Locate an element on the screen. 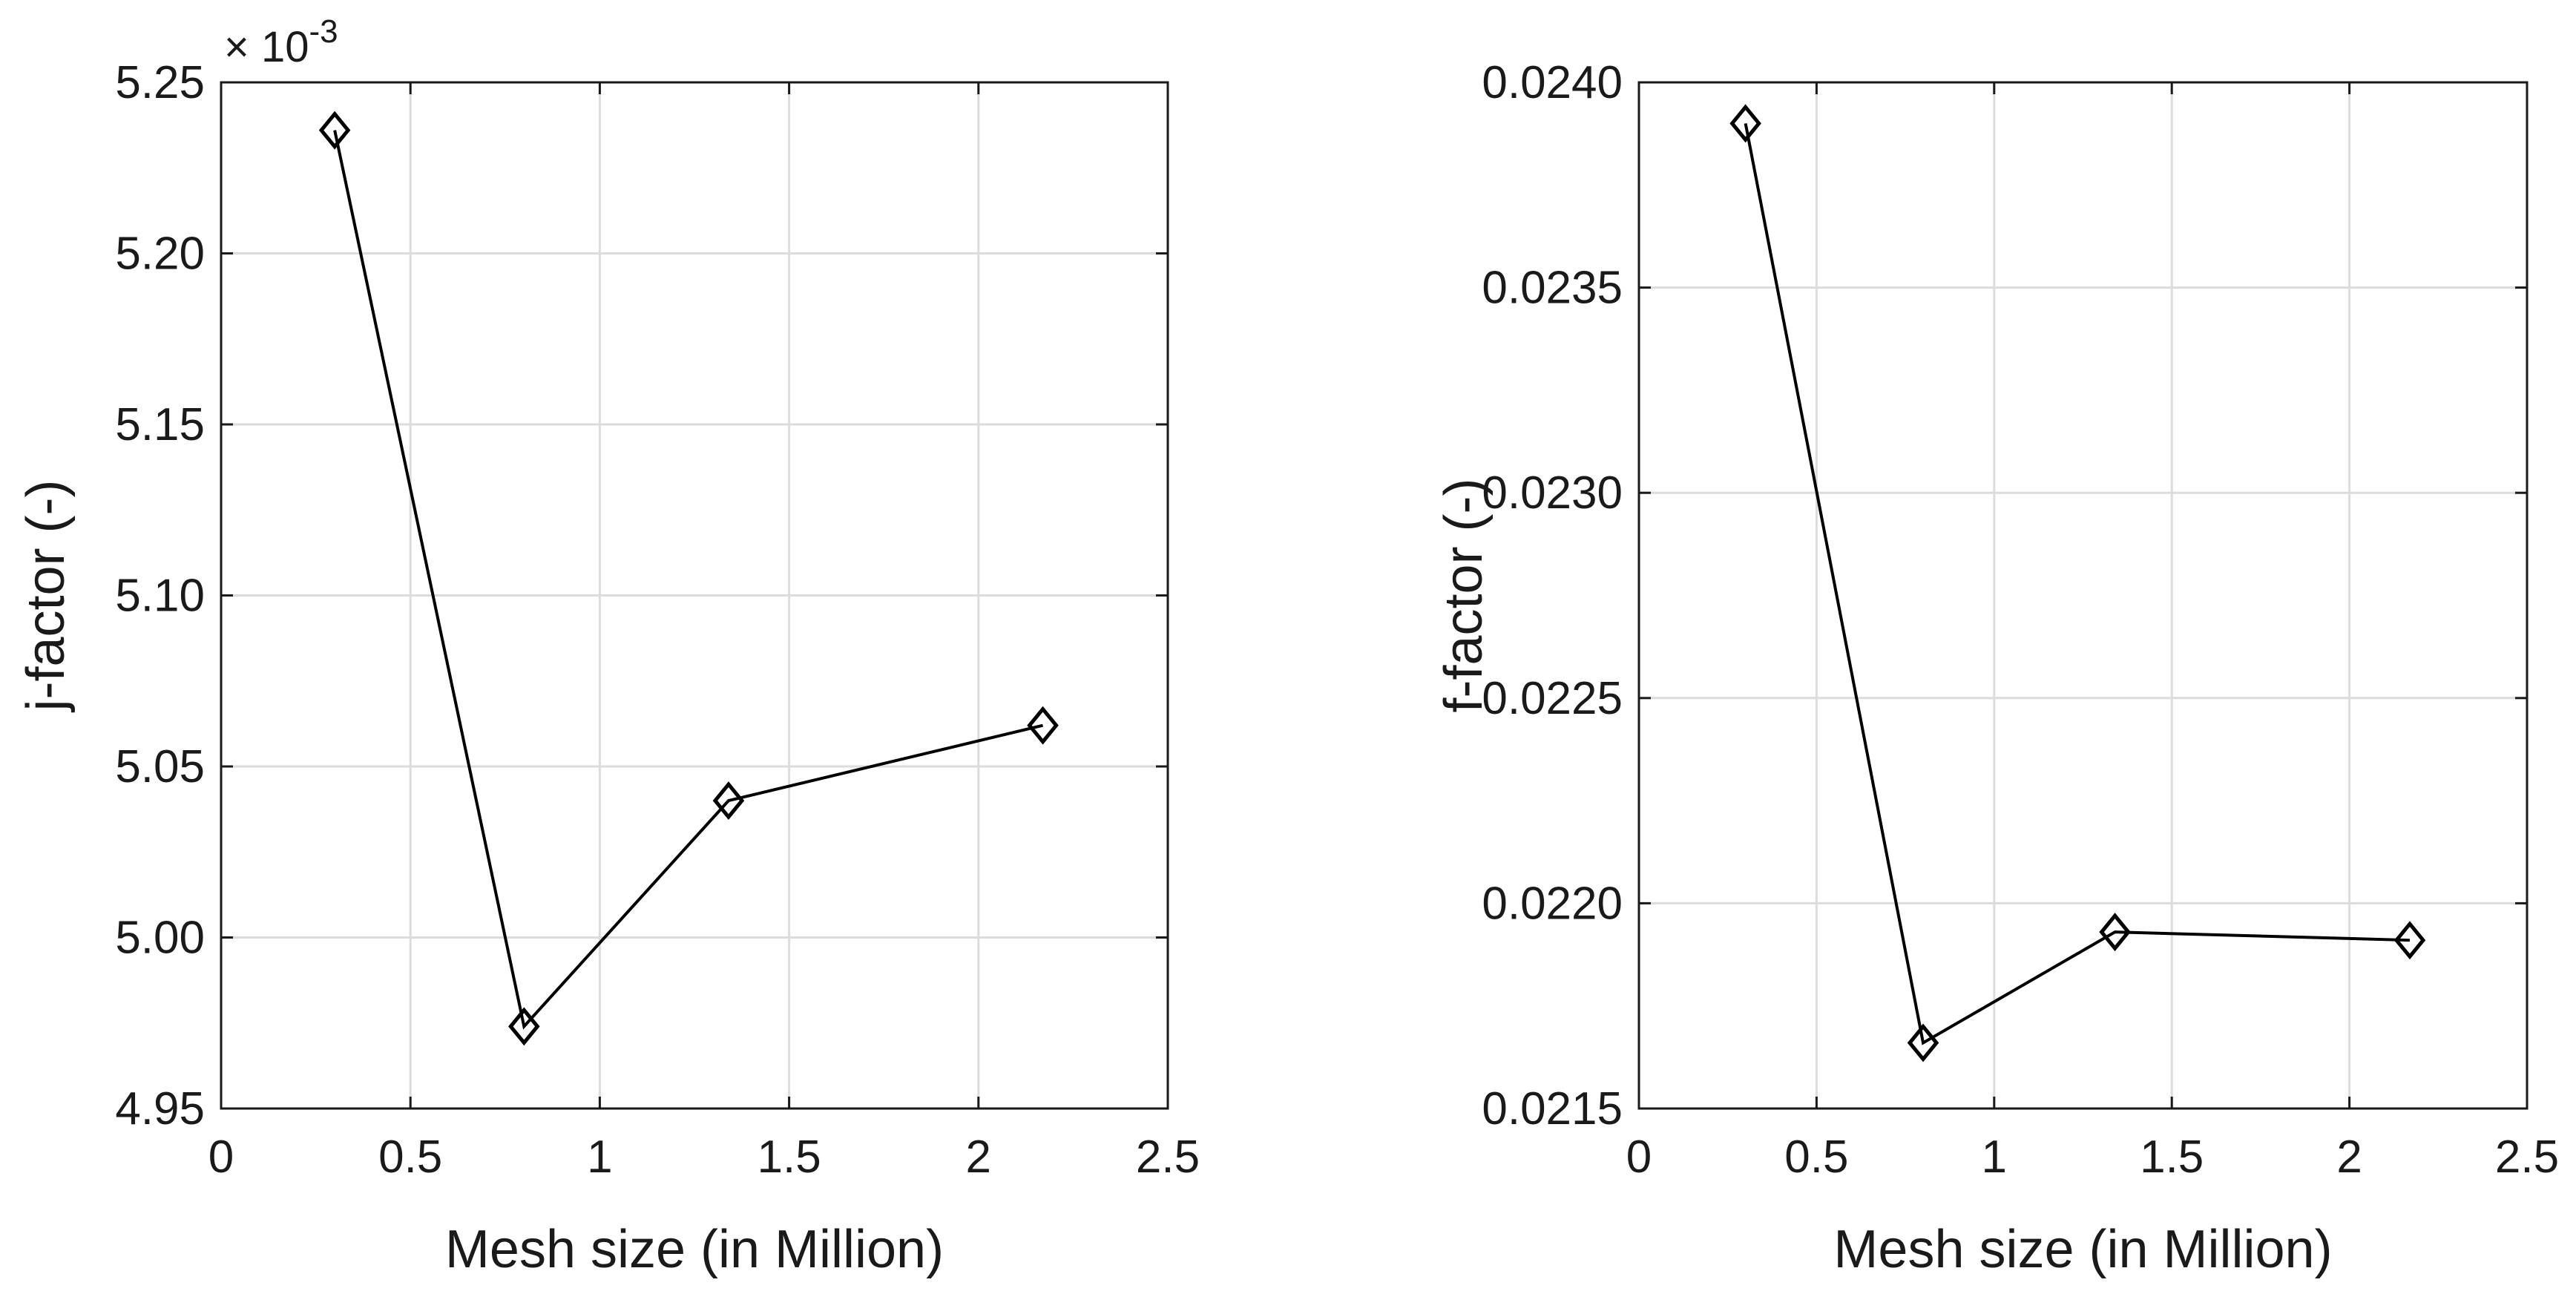 This screenshot has width=2576, height=1294. y-tick-label: 0.0215 is located at coordinates (1552, 1108).